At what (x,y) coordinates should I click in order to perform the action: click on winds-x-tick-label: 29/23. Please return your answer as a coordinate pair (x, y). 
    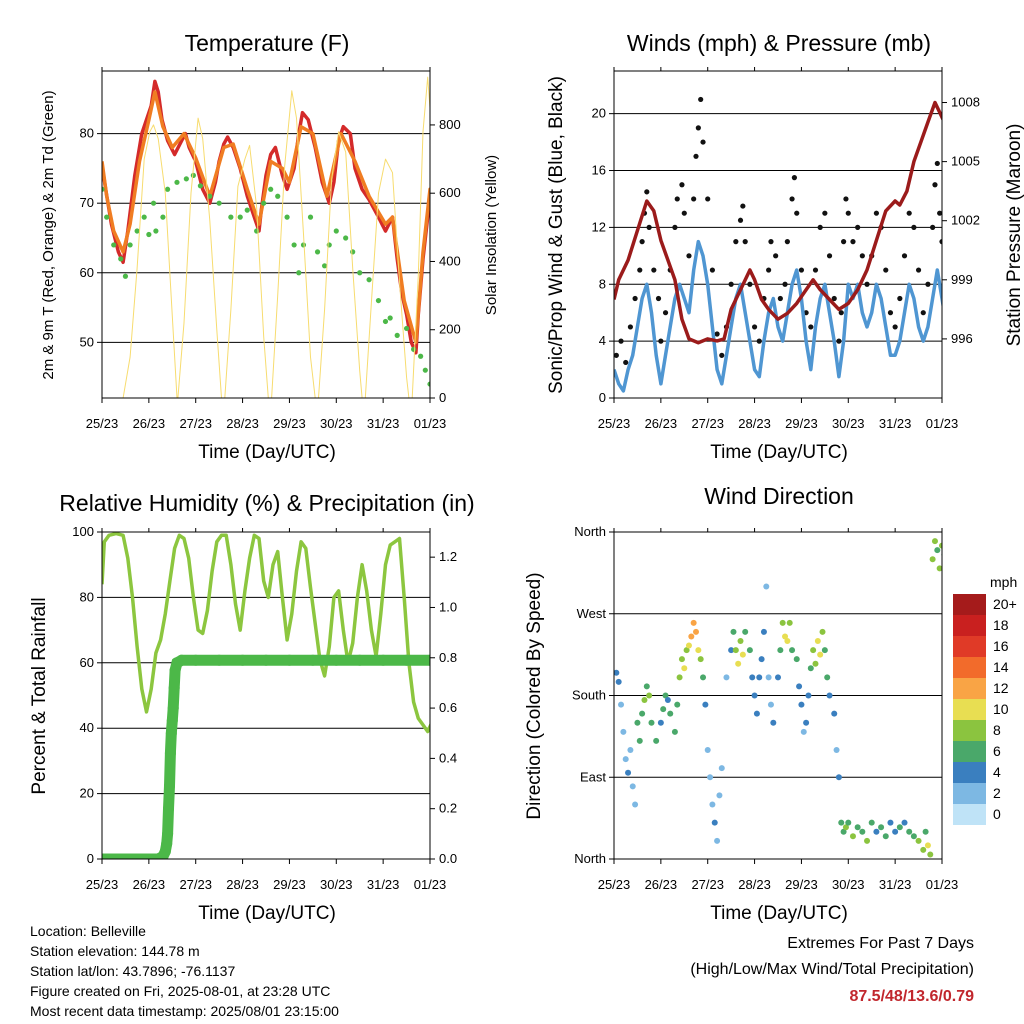
    Looking at the image, I should click on (801, 423).